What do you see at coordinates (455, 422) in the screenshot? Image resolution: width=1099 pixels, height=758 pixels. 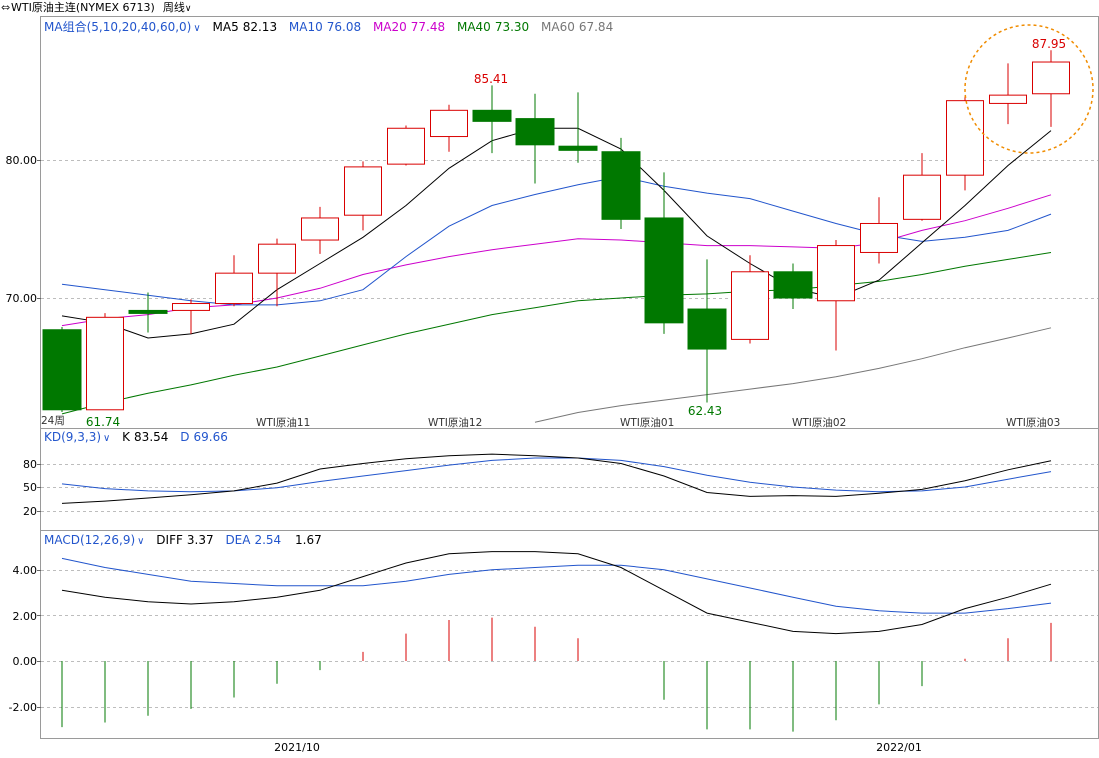 I see `contract-label: WTI原油12` at bounding box center [455, 422].